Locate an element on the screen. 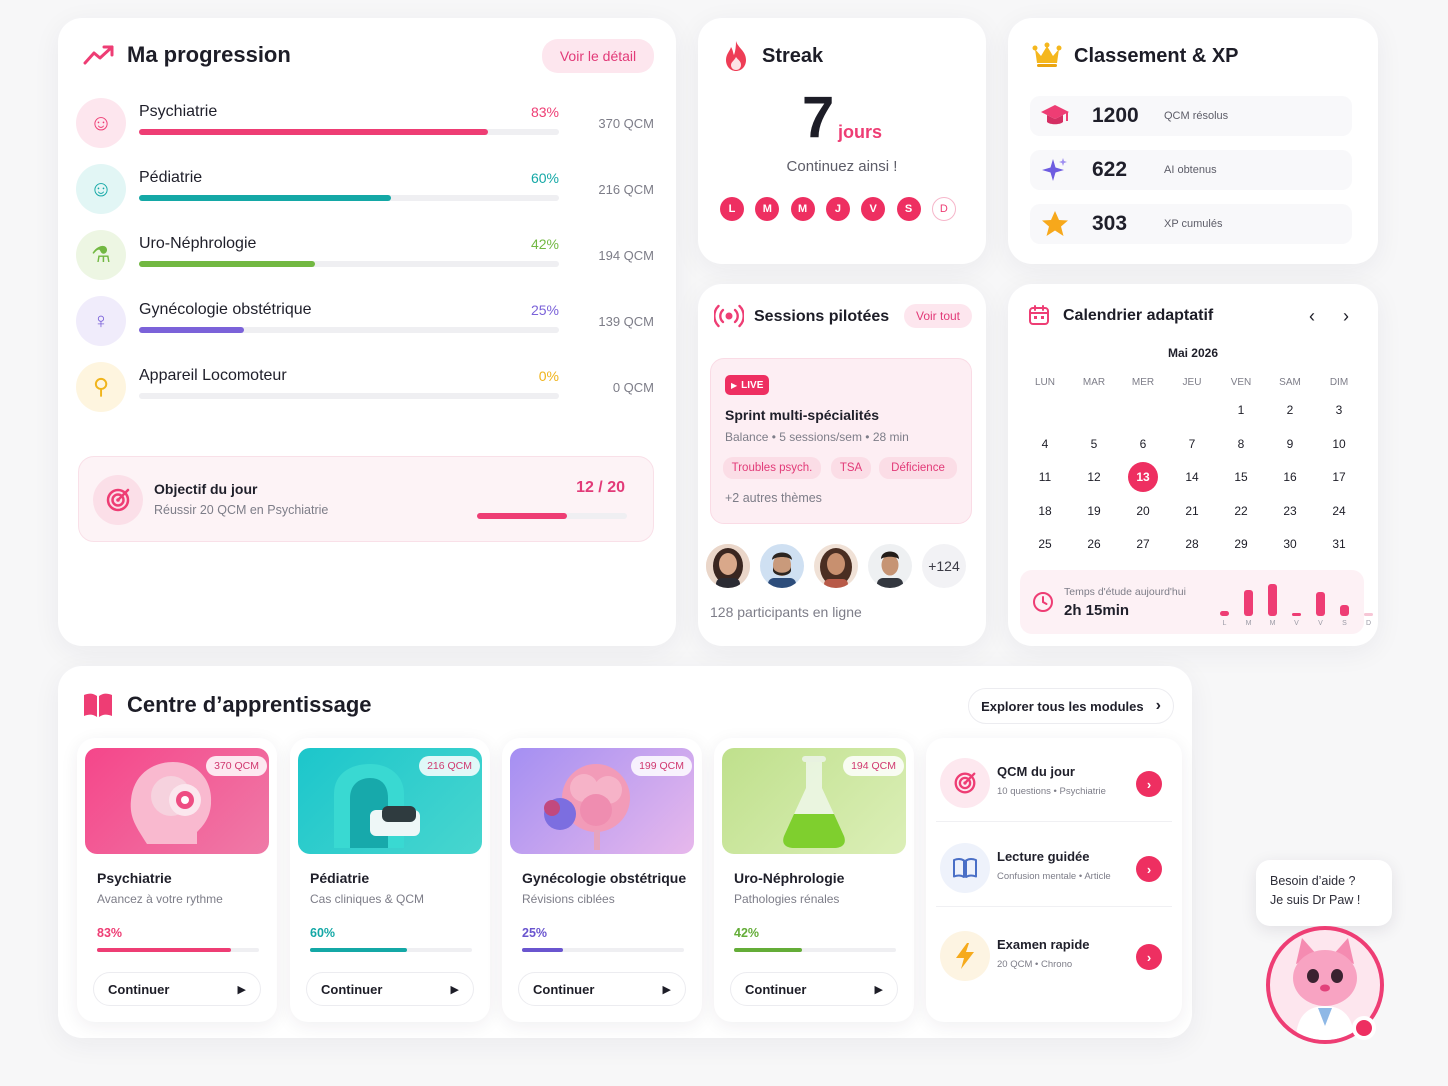 The height and width of the screenshot is (1086, 1448). calendar-day: 14 is located at coordinates (1192, 477).